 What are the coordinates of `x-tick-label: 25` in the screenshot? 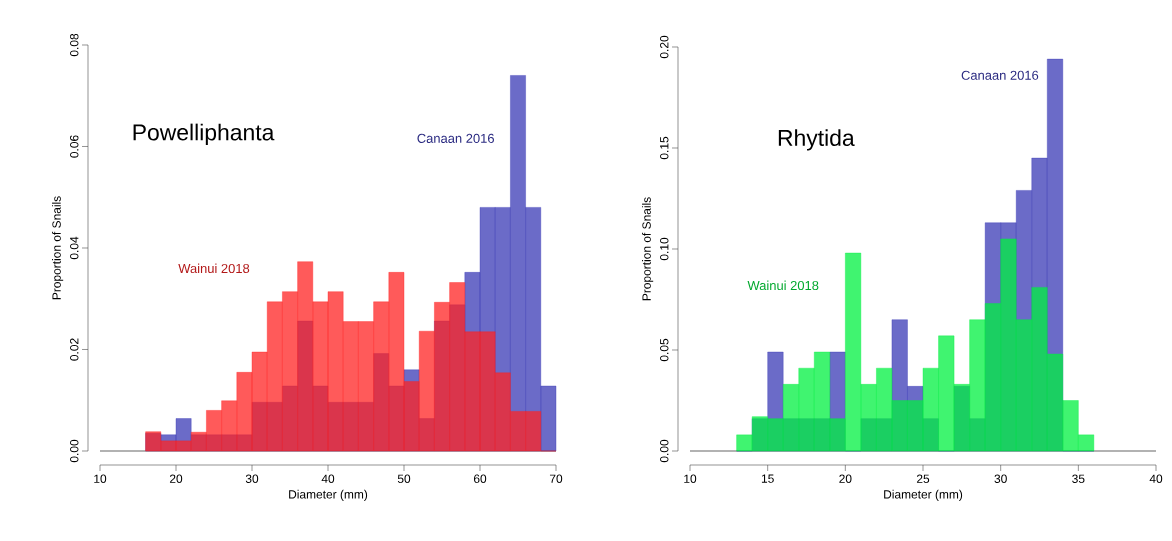 It's located at (923, 478).